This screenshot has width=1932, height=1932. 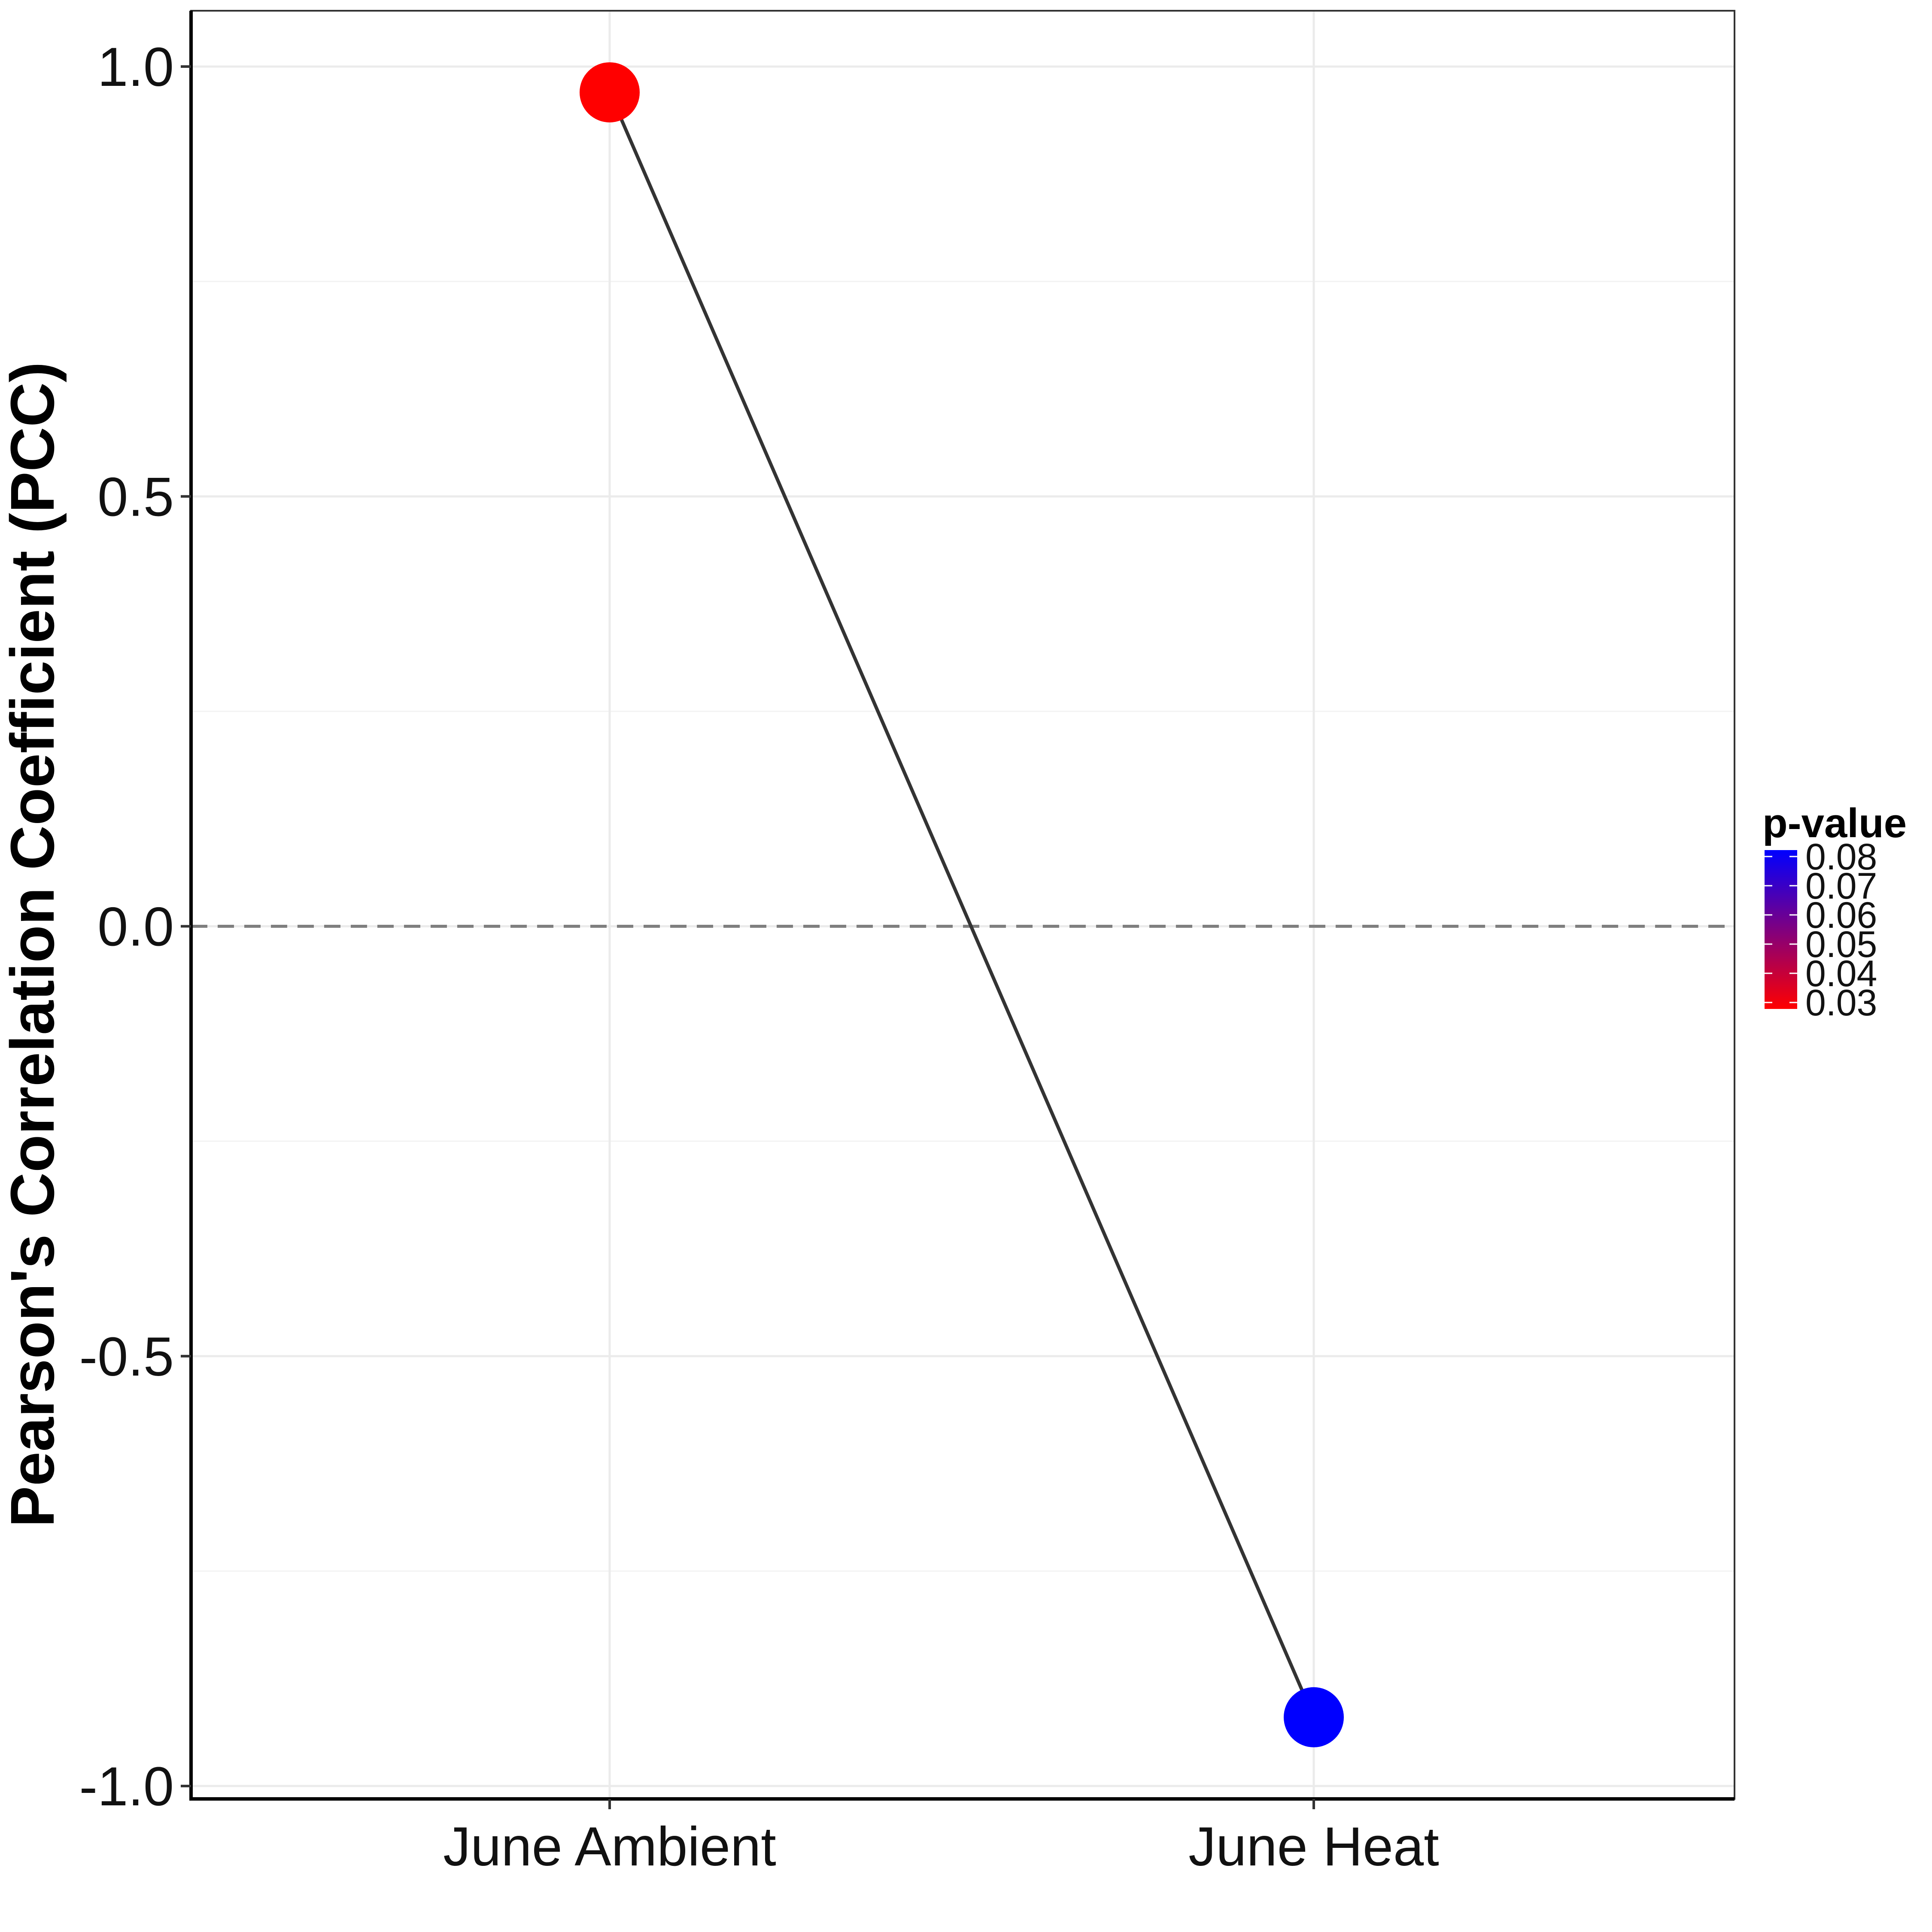 What do you see at coordinates (135, 497) in the screenshot?
I see `y-tick-label: 0.5` at bounding box center [135, 497].